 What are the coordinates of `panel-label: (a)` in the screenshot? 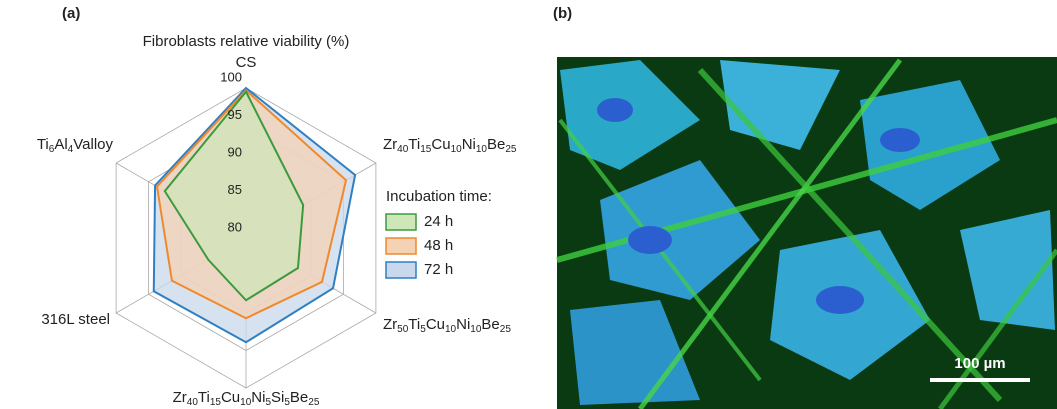 It's located at (71, 13).